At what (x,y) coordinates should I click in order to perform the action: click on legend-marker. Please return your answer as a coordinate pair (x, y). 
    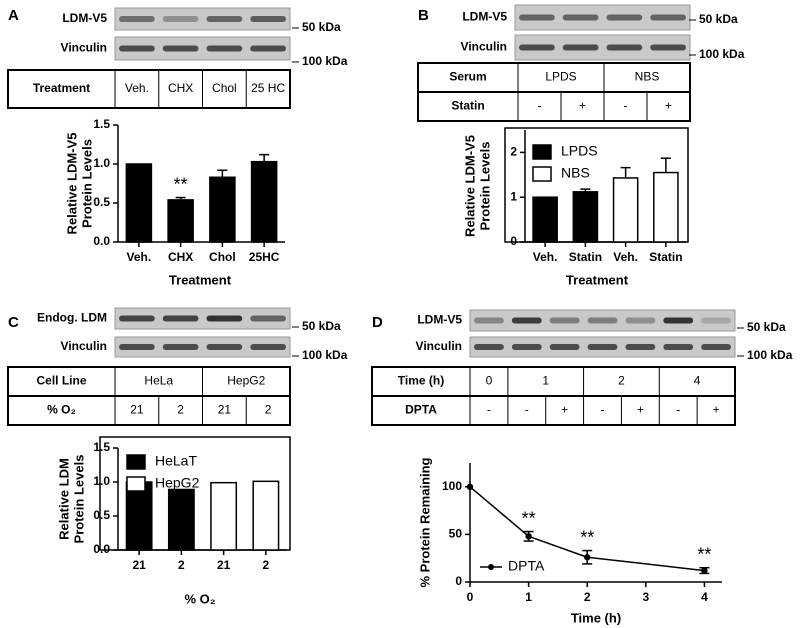
    Looking at the image, I should click on (491, 567).